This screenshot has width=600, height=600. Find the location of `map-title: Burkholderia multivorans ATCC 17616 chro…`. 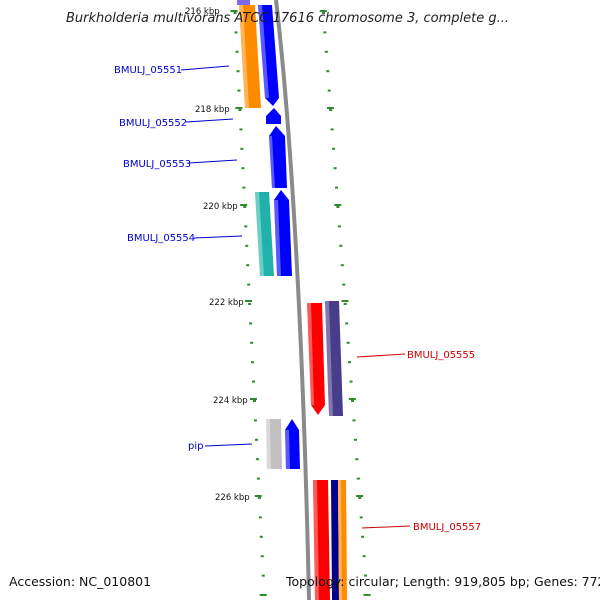

map-title: Burkholderia multivorans ATCC 17616 chro… is located at coordinates (287, 18).